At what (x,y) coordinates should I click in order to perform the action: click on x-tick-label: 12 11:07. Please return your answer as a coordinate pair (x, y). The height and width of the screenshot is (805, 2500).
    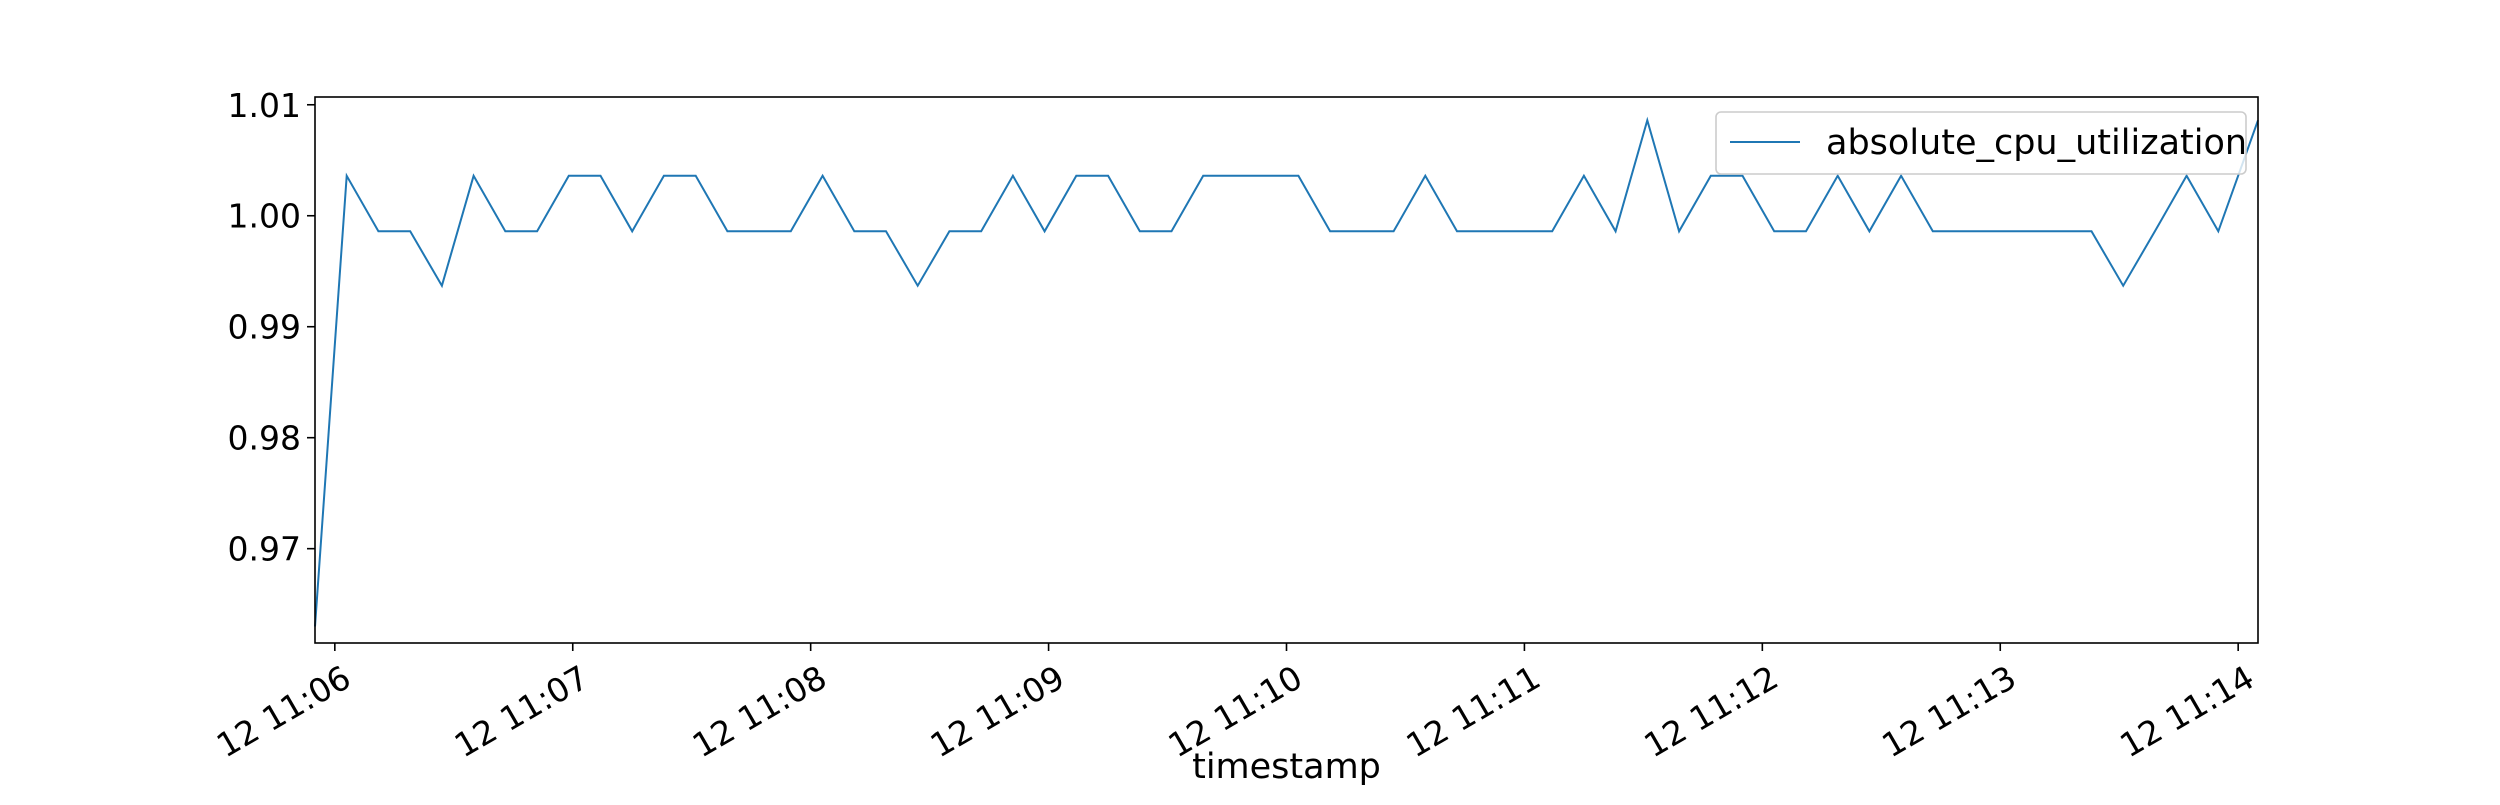
    Looking at the image, I should click on (521, 712).